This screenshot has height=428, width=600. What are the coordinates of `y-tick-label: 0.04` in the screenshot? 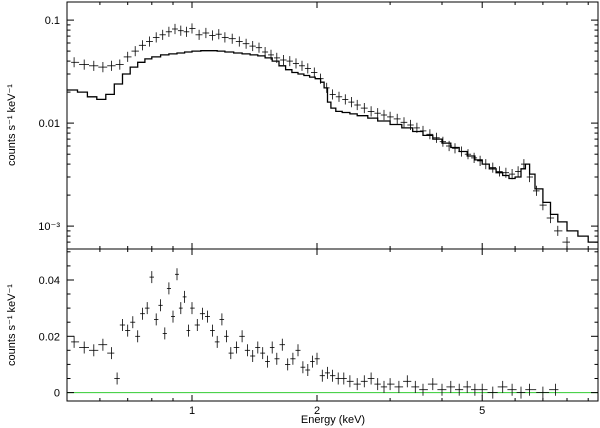 It's located at (49, 281).